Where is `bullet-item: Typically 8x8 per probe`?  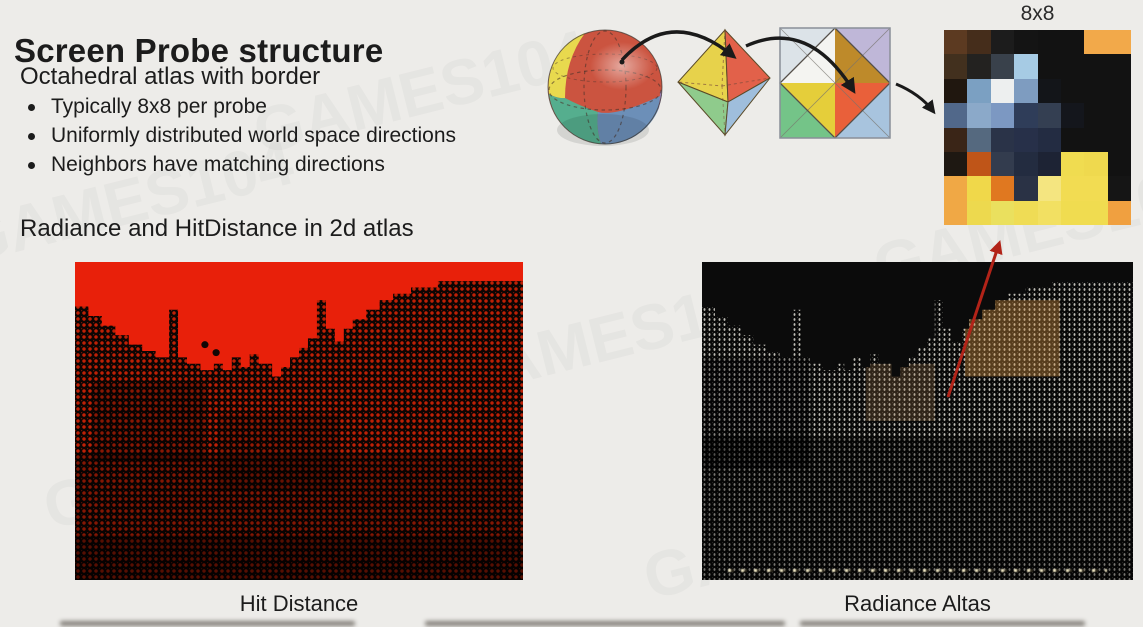
bullet-item: Typically 8x8 per probe is located at coordinates (240, 109).